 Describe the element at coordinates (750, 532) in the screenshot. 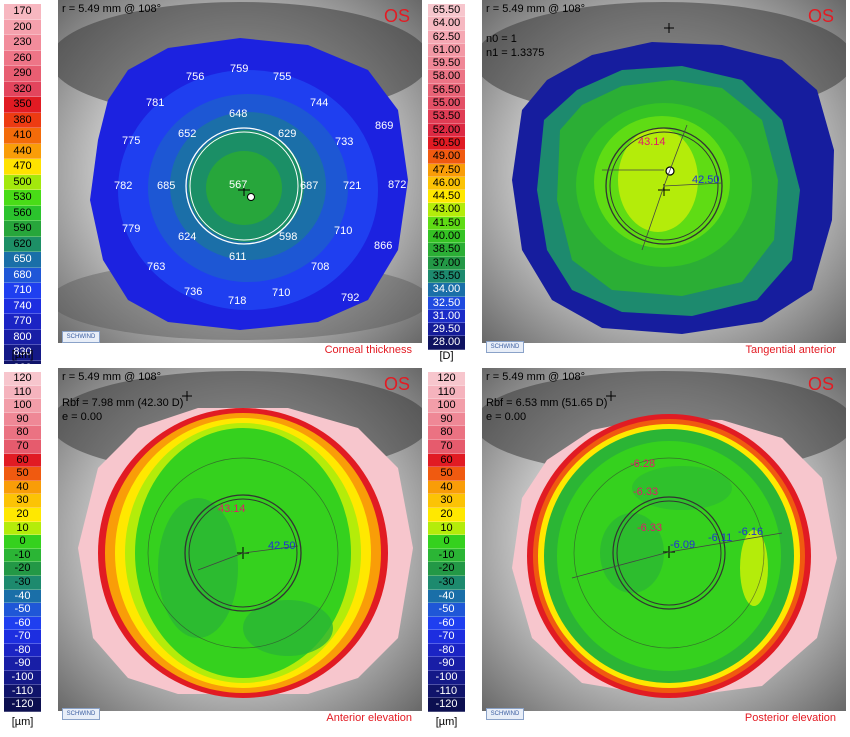

I see `elevation-value: -6.16` at that location.